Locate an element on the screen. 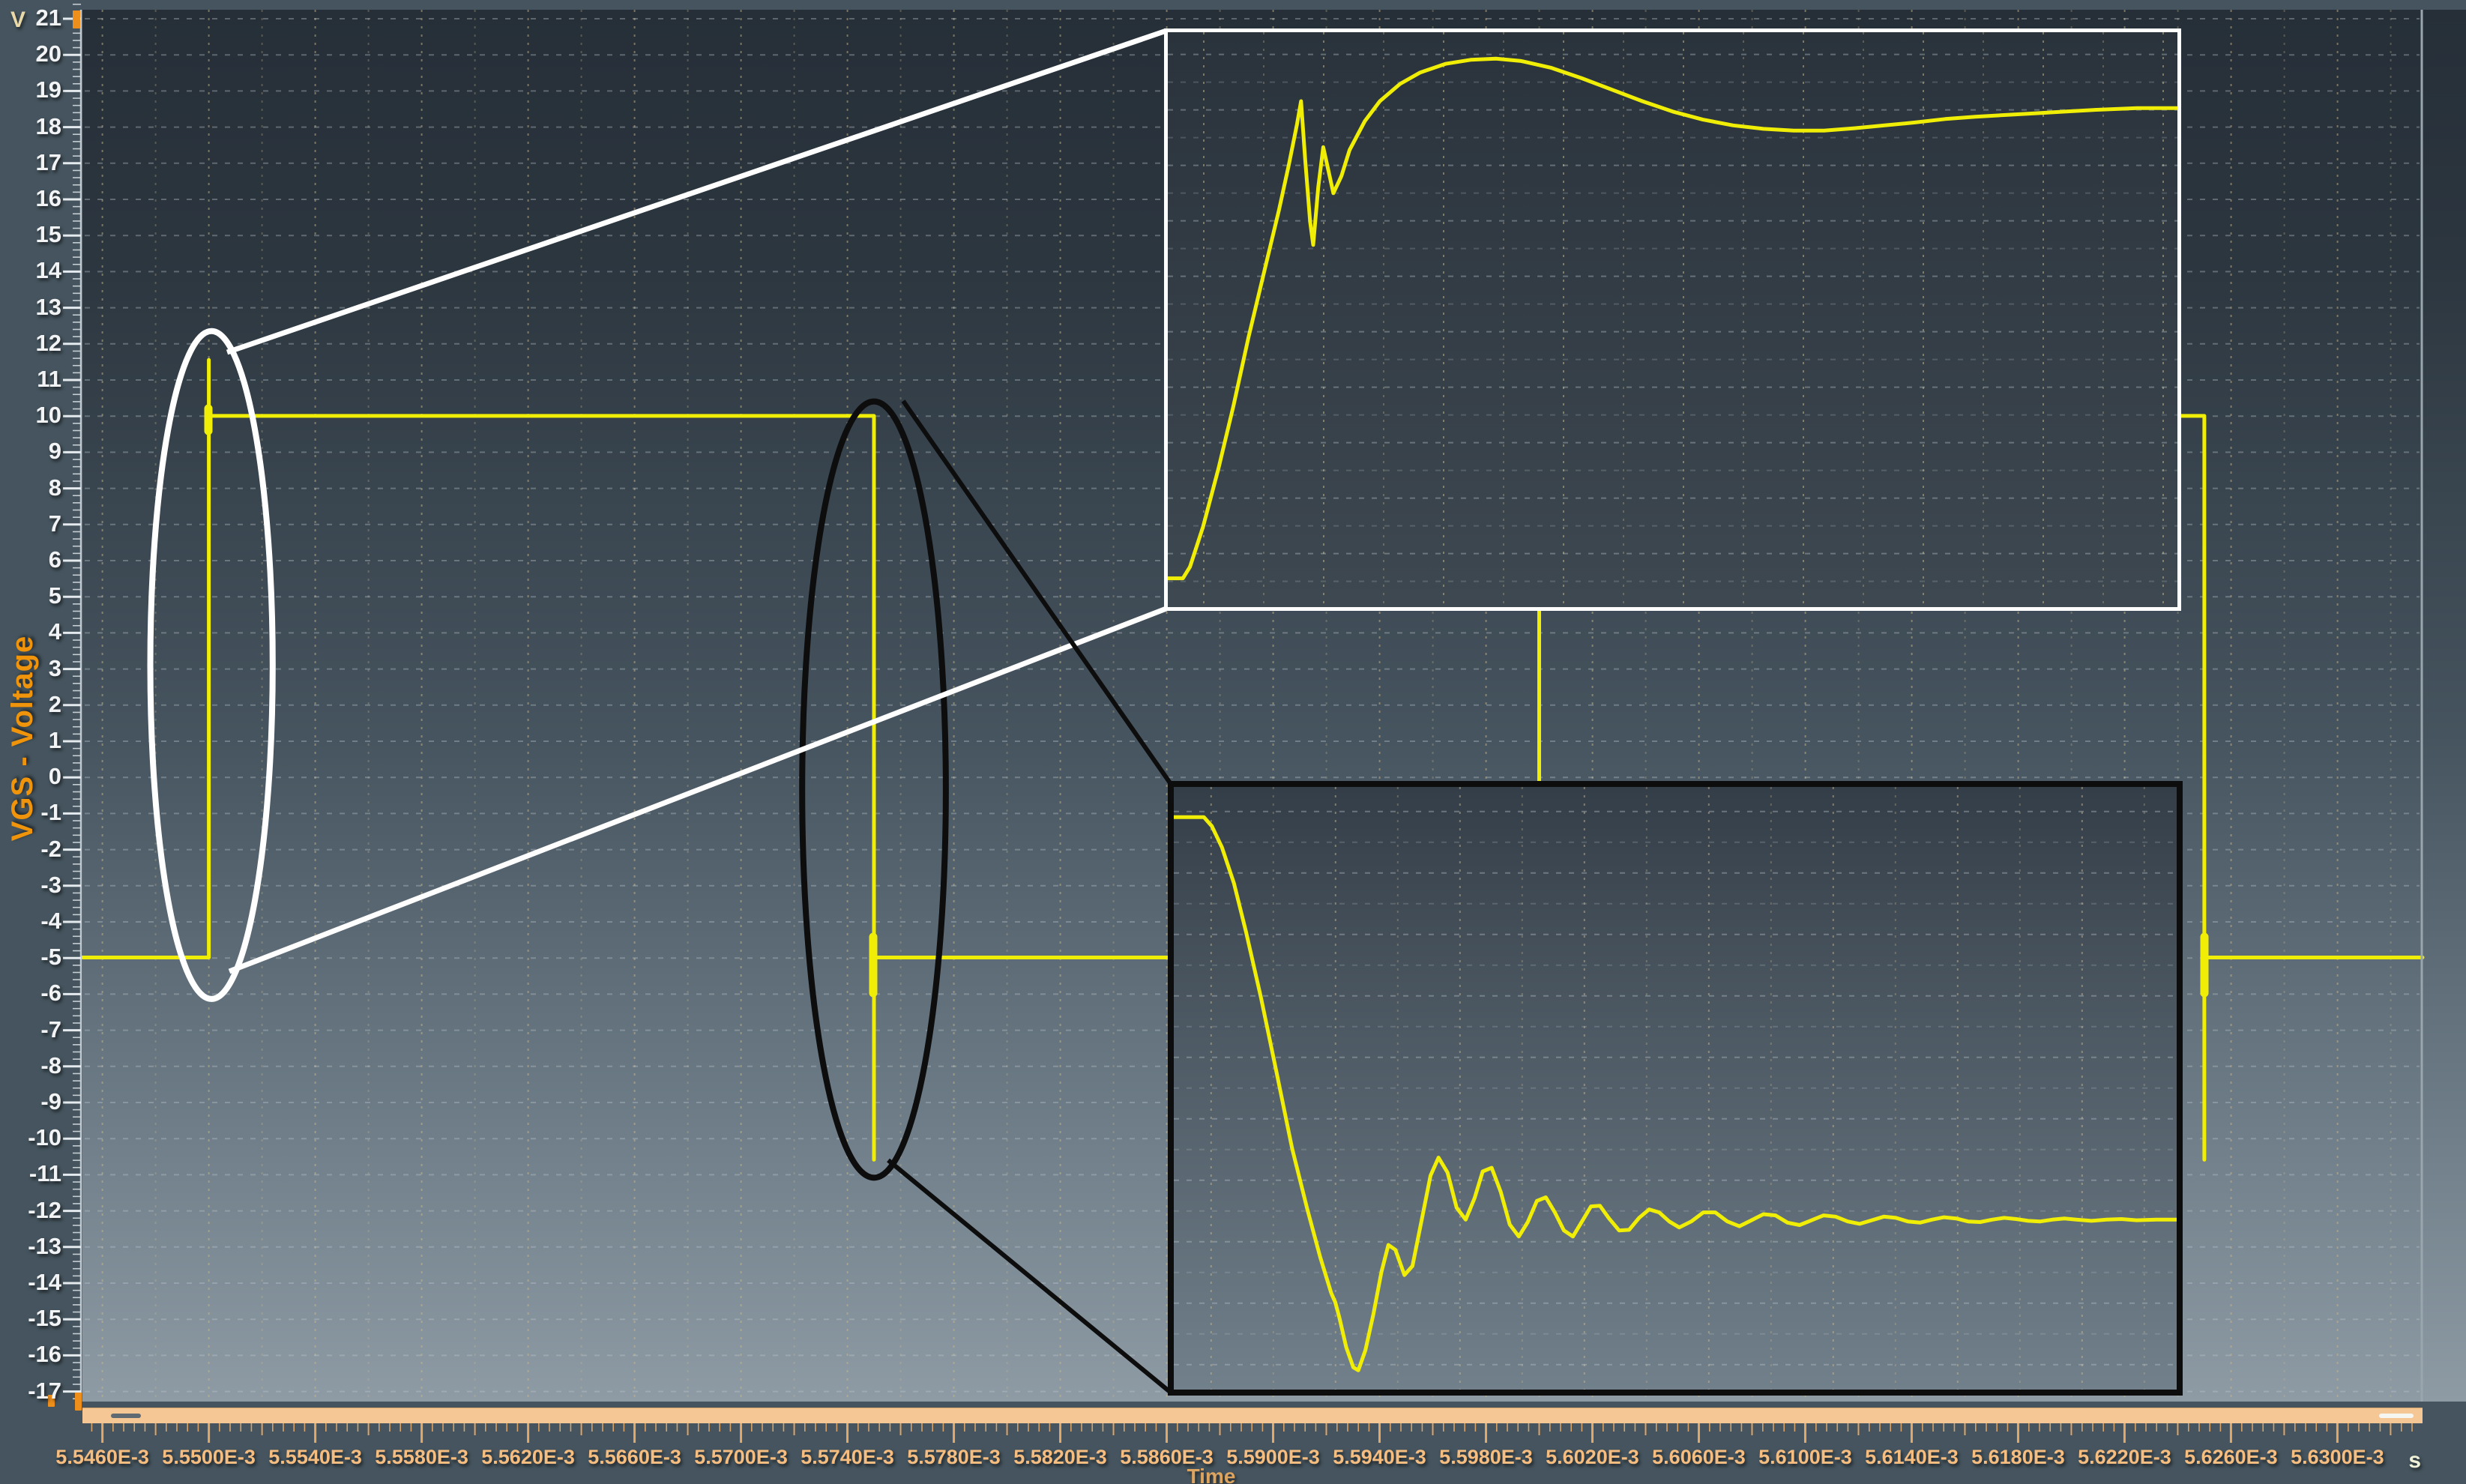  x-tick-label: 5.5740E-3 is located at coordinates (847, 1457).